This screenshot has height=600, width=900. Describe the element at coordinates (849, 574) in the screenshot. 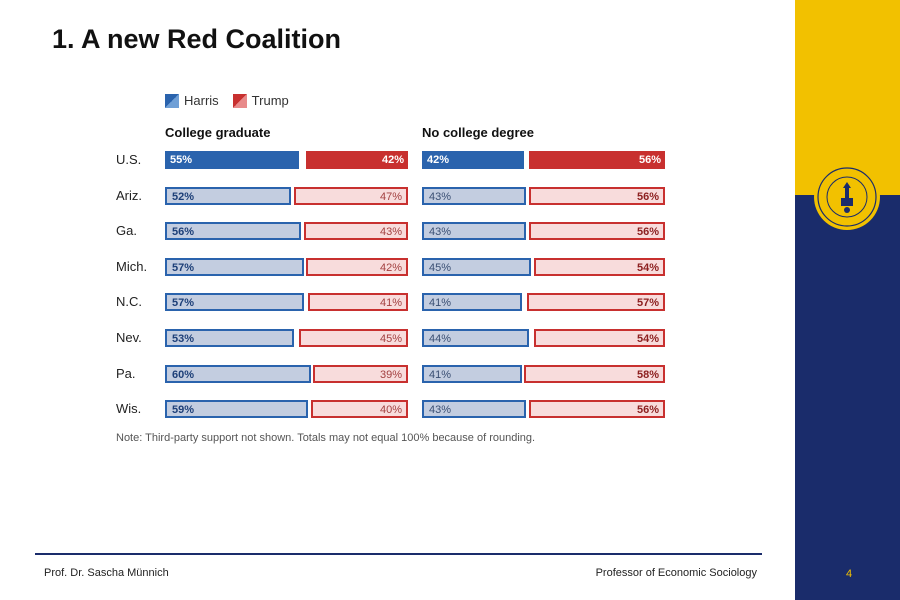

I see `page-number: 4` at that location.